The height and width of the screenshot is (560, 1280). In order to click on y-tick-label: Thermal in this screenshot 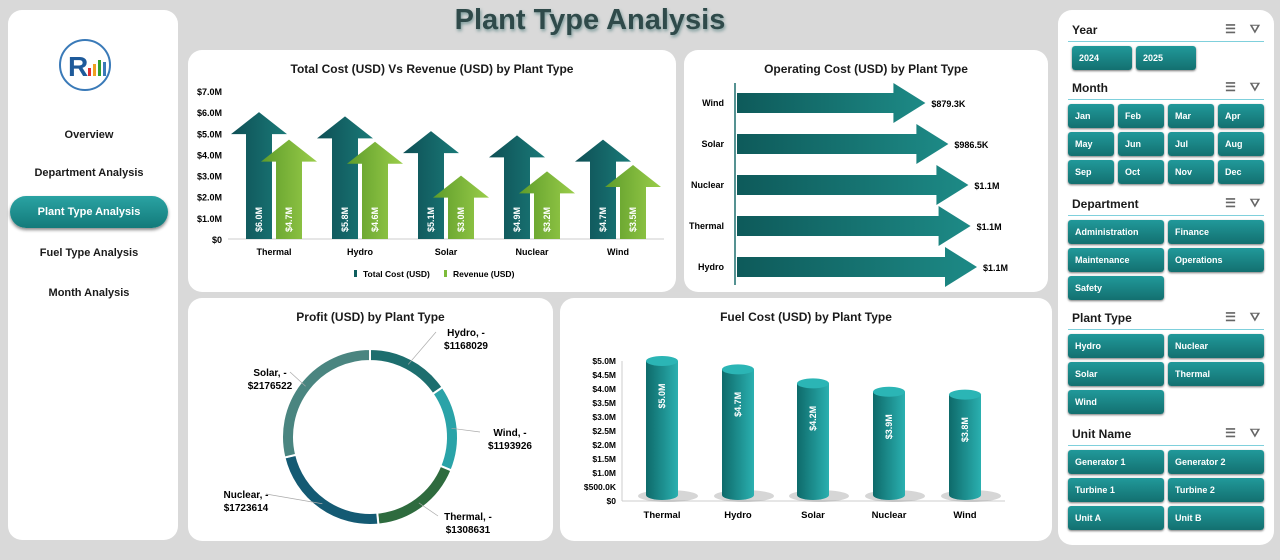, I will do `click(706, 226)`.